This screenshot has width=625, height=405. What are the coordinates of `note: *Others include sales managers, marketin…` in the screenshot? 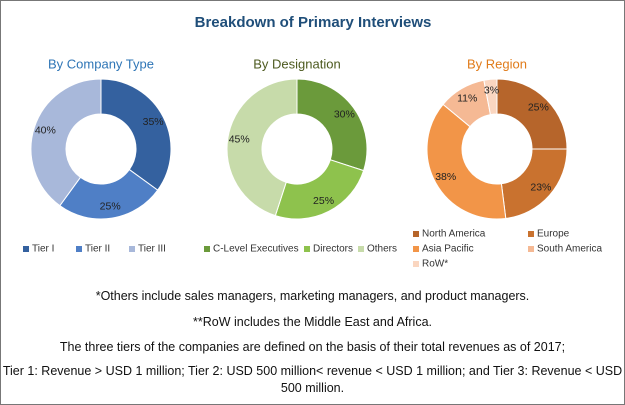 It's located at (312, 296).